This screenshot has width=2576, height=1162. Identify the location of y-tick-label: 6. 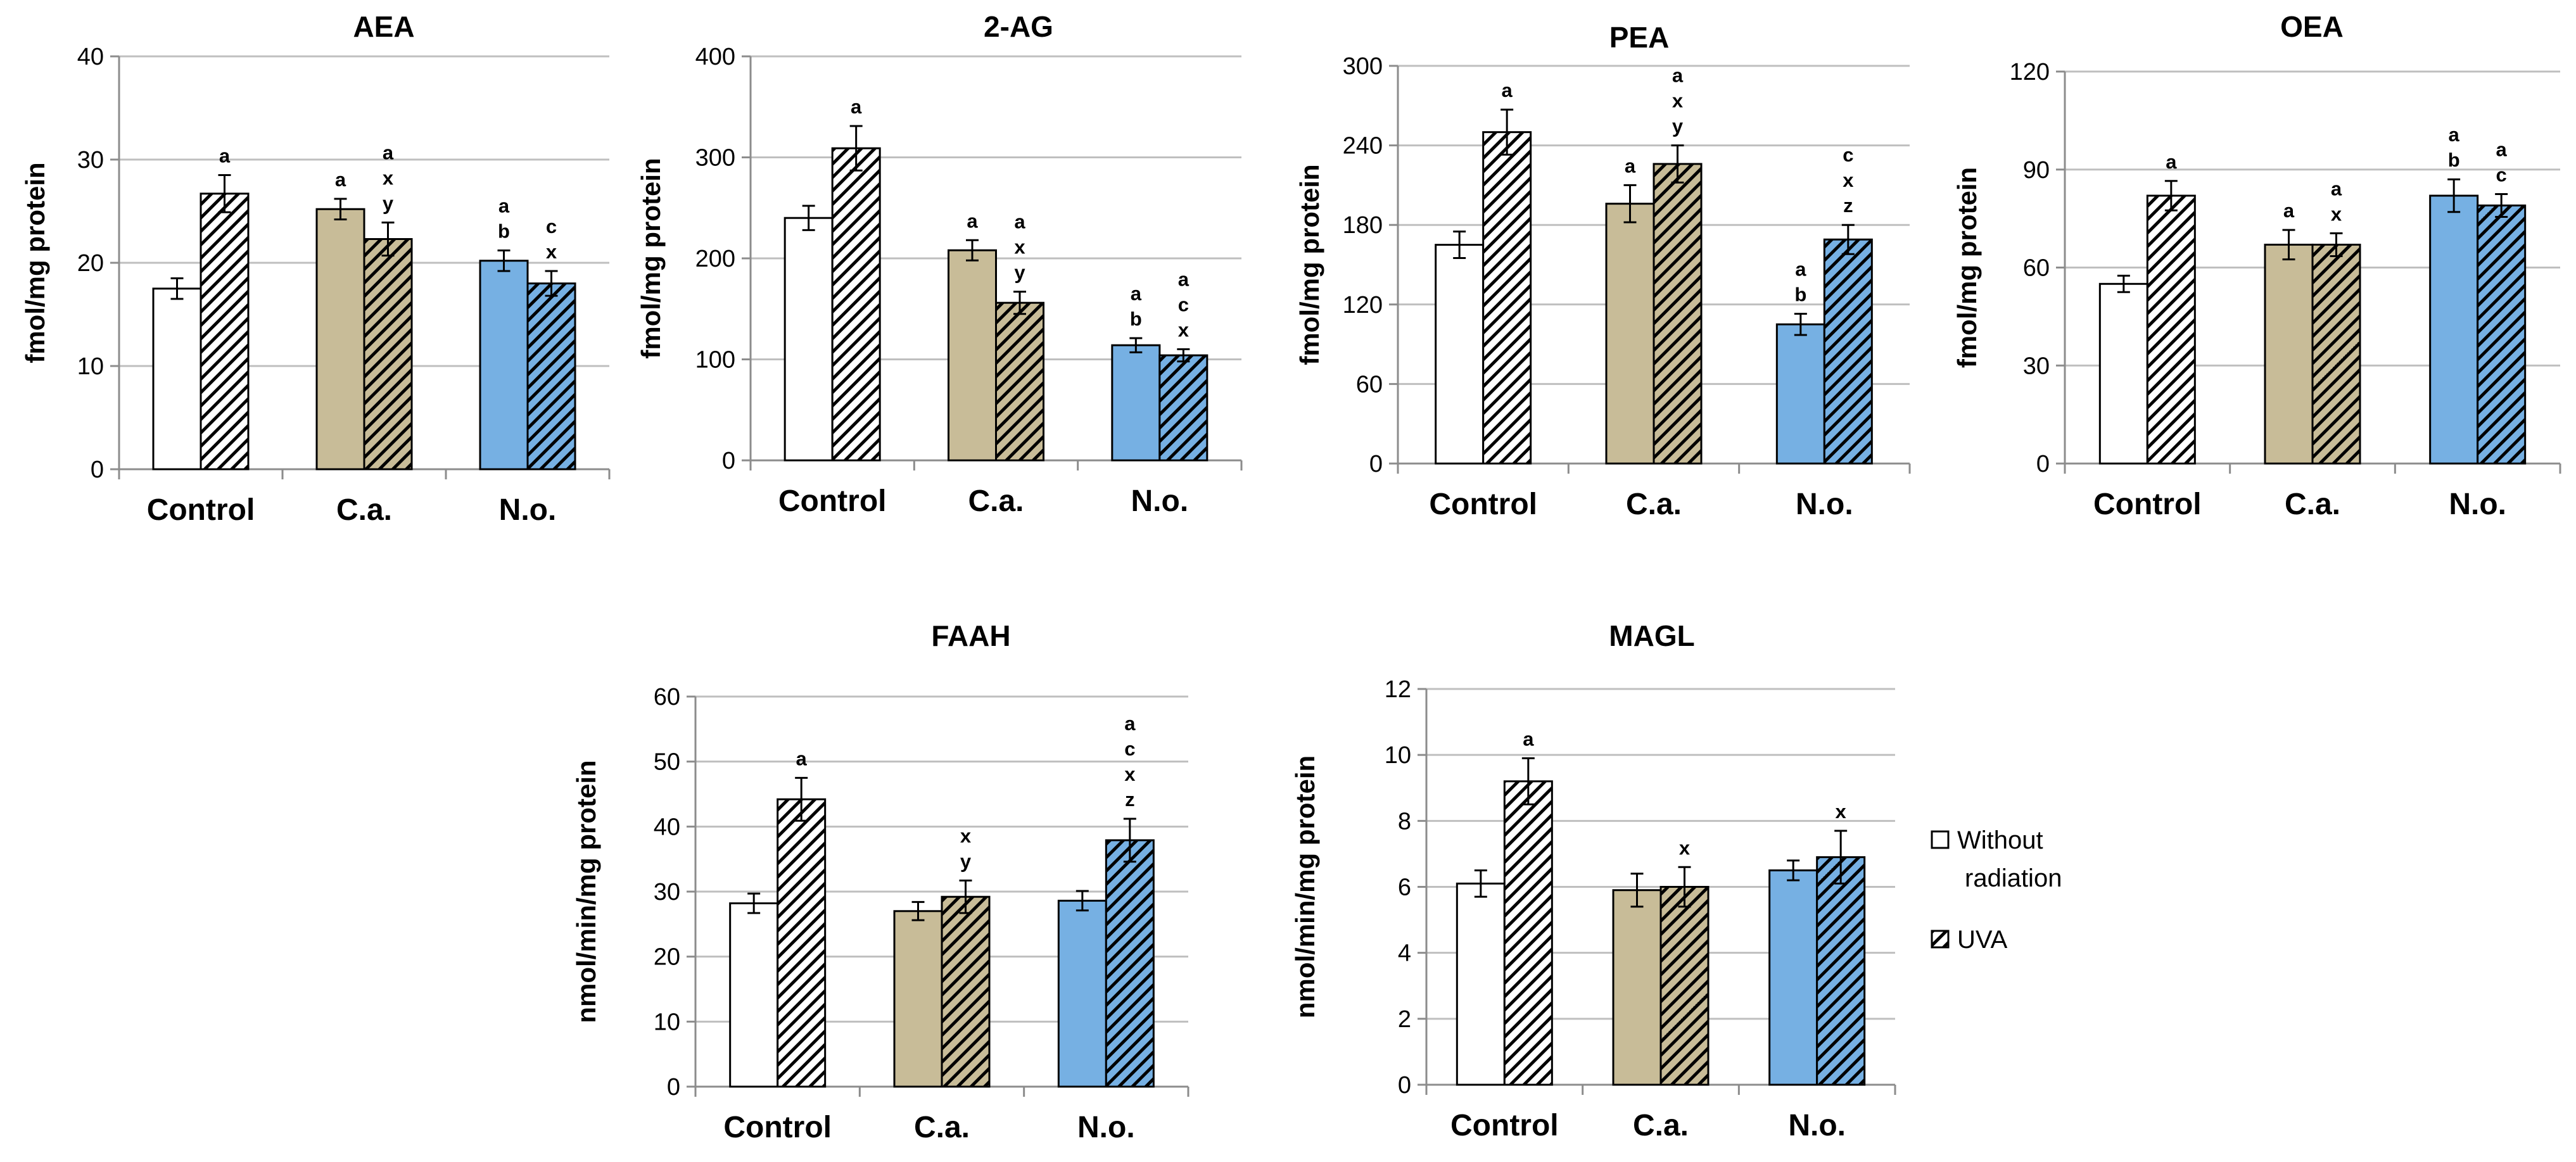
(1404, 888).